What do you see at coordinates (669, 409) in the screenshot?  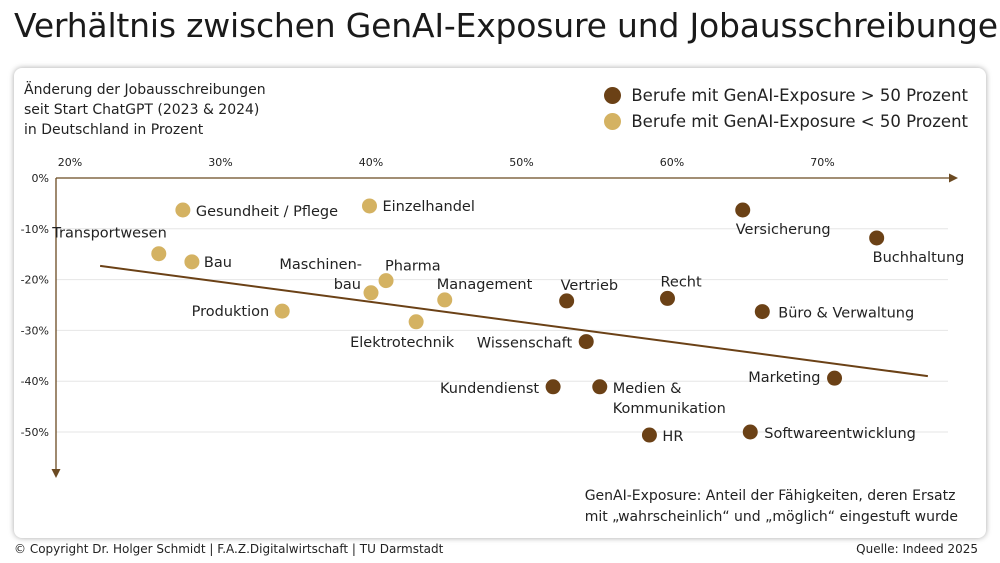 I see `data-label: Kommunikation` at bounding box center [669, 409].